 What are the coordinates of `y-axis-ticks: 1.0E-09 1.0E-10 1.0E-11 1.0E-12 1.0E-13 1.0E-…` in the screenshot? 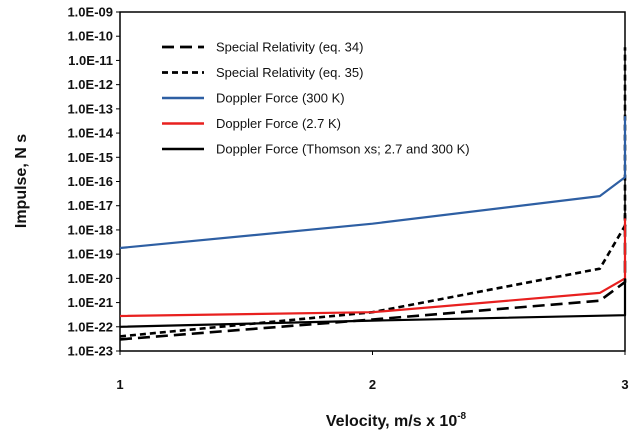 It's located at (93, 182).